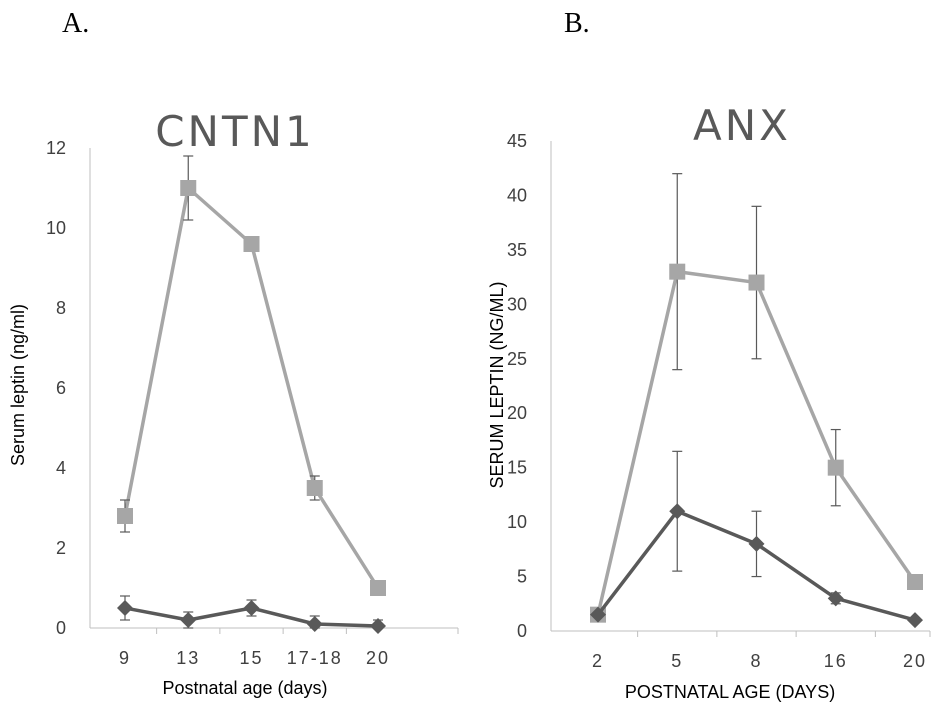 Image resolution: width=943 pixels, height=702 pixels. I want to click on chart-b-x-tick-label: 20, so click(915, 661).